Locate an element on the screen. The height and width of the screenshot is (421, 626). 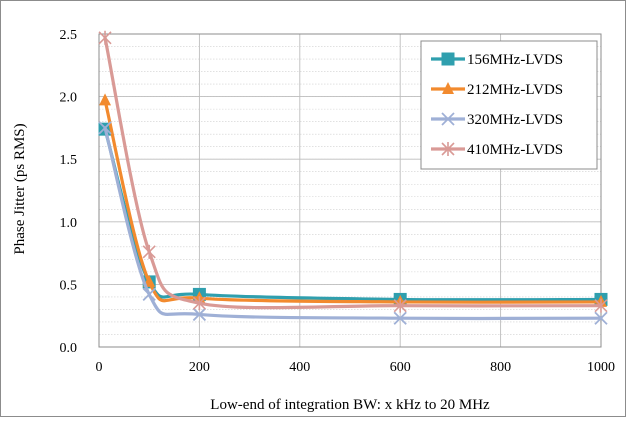
x-tick-label: 1000 is located at coordinates (601, 367).